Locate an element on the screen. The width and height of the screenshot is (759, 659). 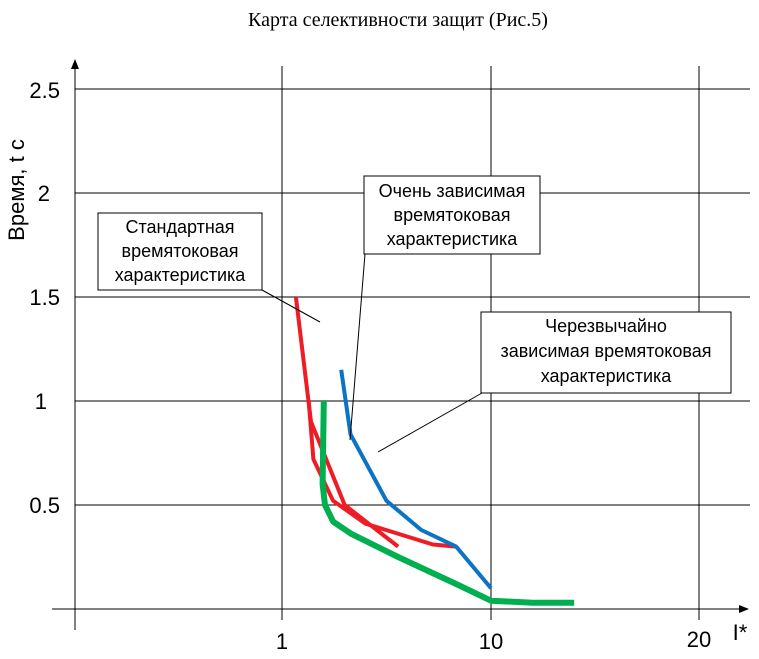
callout-box-standard is located at coordinates (180, 251).